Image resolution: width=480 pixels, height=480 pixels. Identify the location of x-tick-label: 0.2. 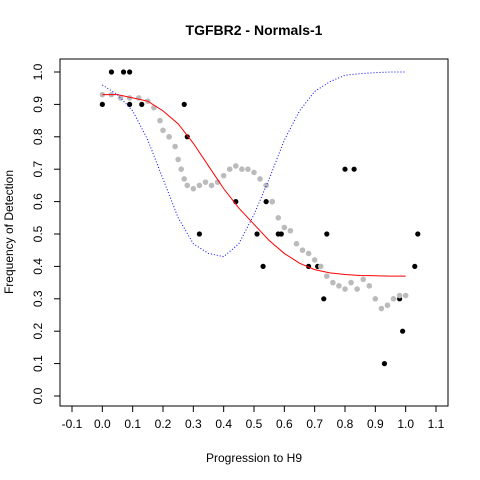
(163, 424).